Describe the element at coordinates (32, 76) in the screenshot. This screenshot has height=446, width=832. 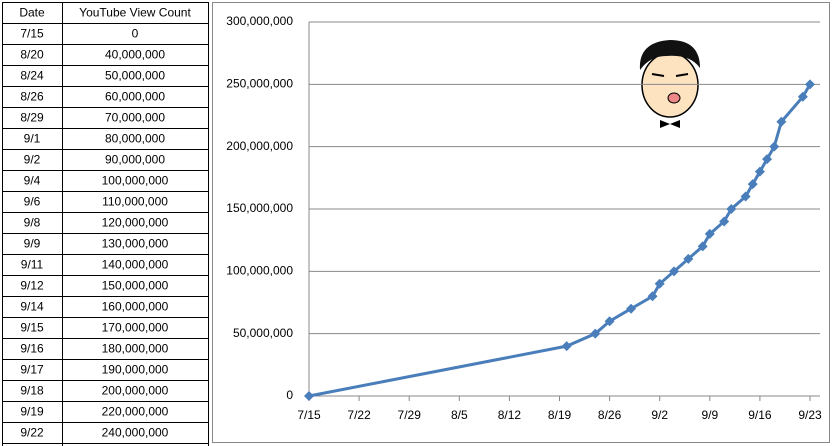
I see `table-cell: 8/24` at that location.